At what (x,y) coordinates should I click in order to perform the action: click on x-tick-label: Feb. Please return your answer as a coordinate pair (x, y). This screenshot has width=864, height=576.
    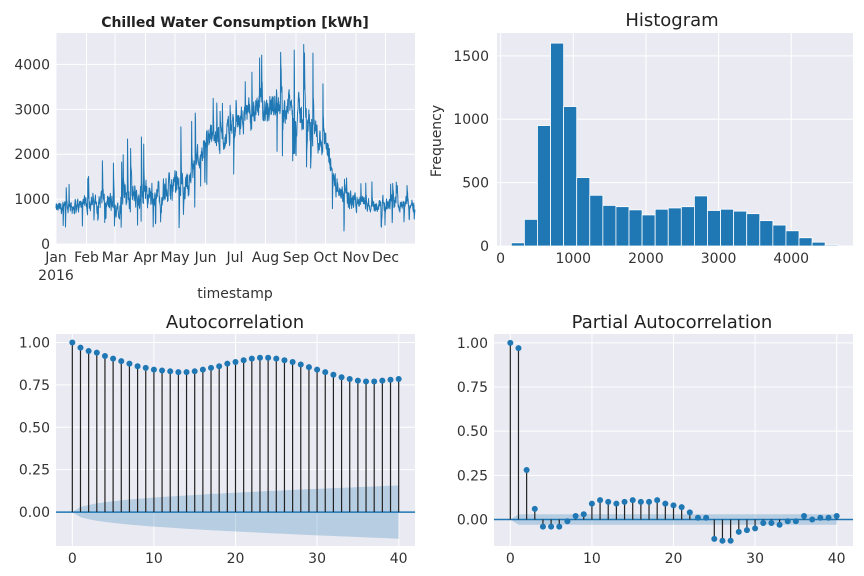
    Looking at the image, I should click on (86, 258).